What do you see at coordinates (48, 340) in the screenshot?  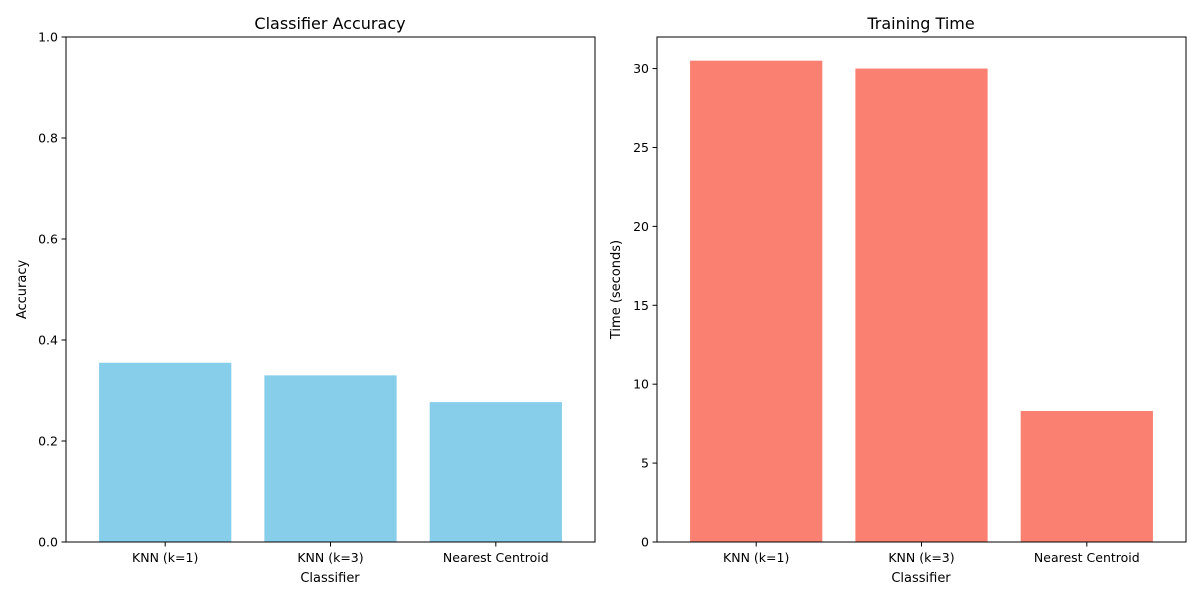 I see `y-tick-label: 0.4` at bounding box center [48, 340].